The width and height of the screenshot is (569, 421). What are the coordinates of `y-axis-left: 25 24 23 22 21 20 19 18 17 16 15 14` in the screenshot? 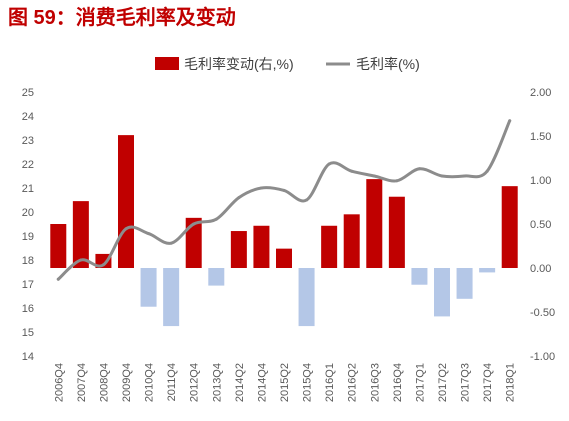 It's located at (28, 225).